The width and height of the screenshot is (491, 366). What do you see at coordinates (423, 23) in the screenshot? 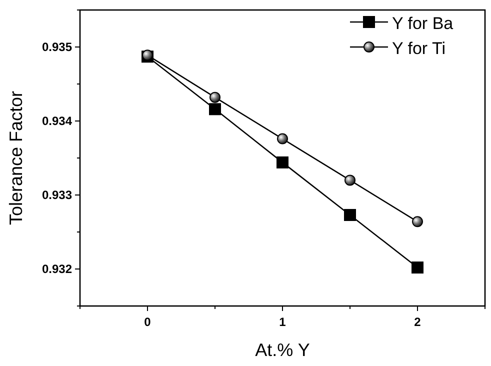
I see `legend-label: Y for Ba` at bounding box center [423, 23].